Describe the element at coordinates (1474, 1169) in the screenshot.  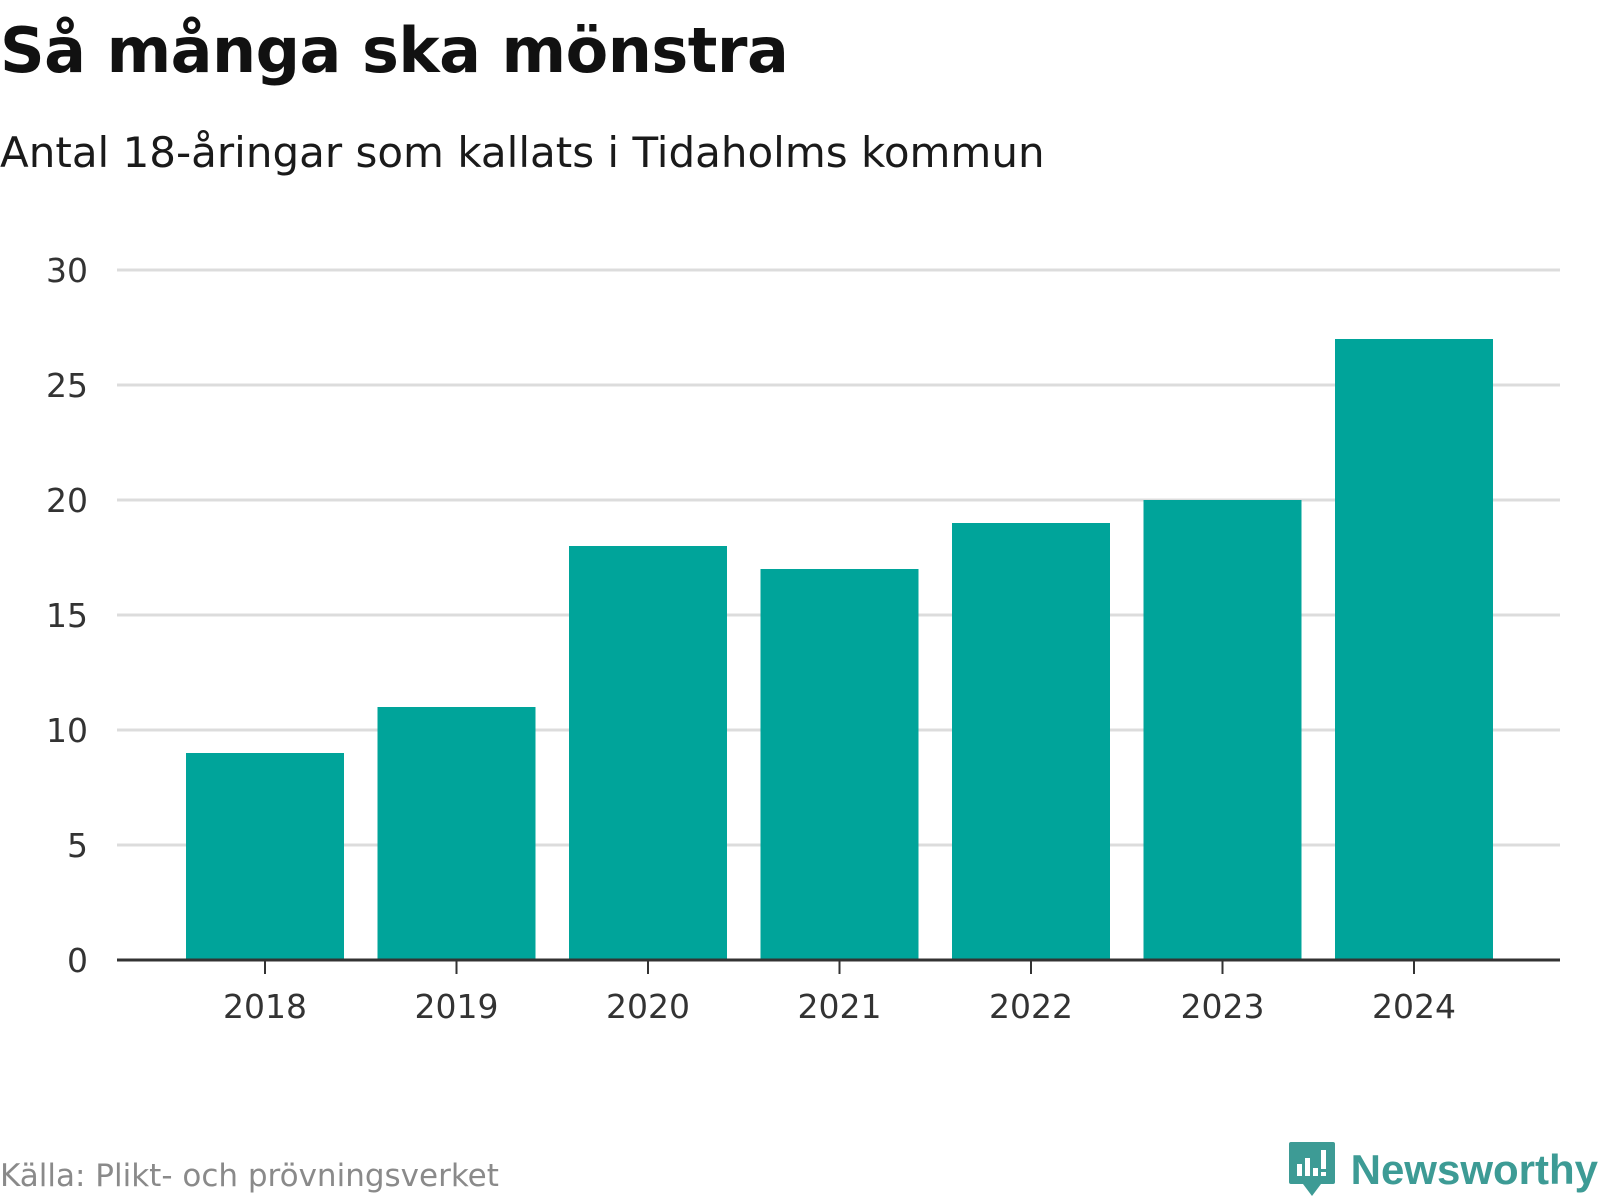
I see `brand-name: Newsworthy` at that location.